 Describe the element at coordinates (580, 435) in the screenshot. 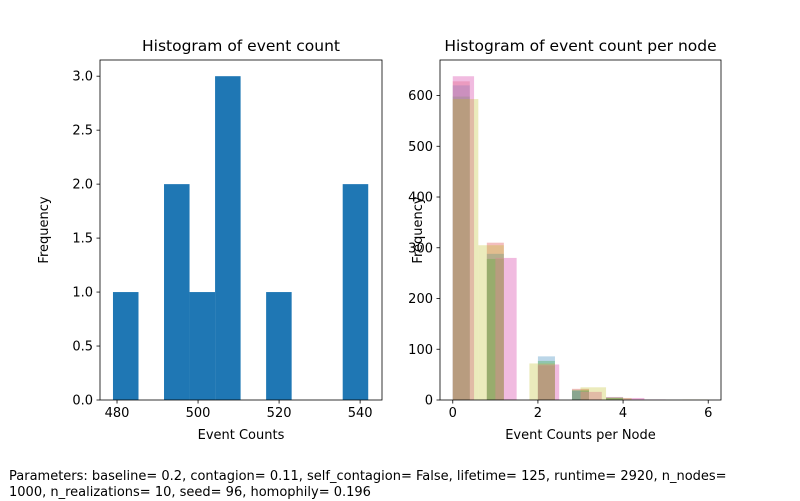

I see `right-xlabel: Event Counts per Node` at that location.